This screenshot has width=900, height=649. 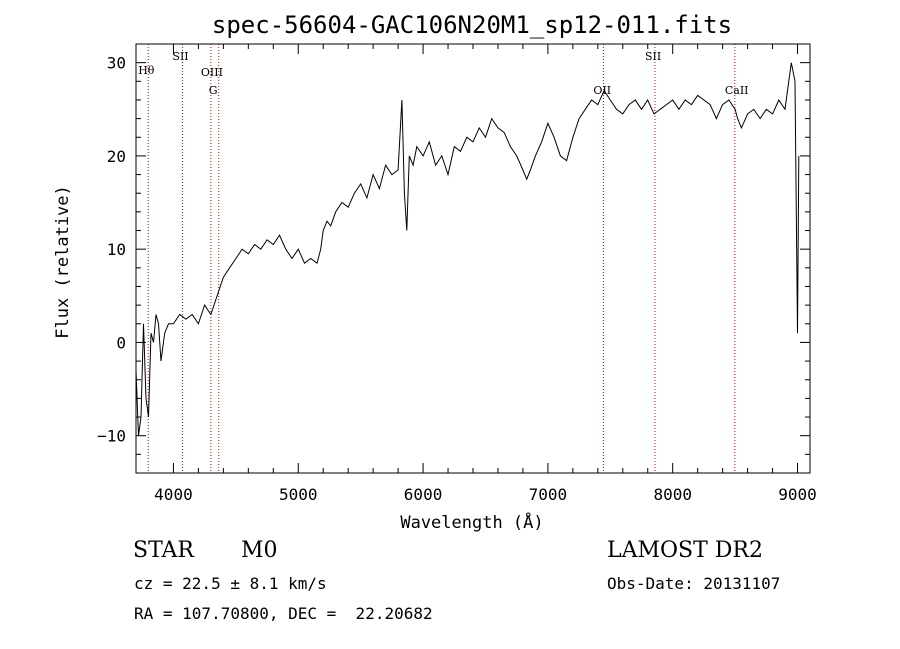 What do you see at coordinates (163, 550) in the screenshot?
I see `object-class: STAR` at bounding box center [163, 550].